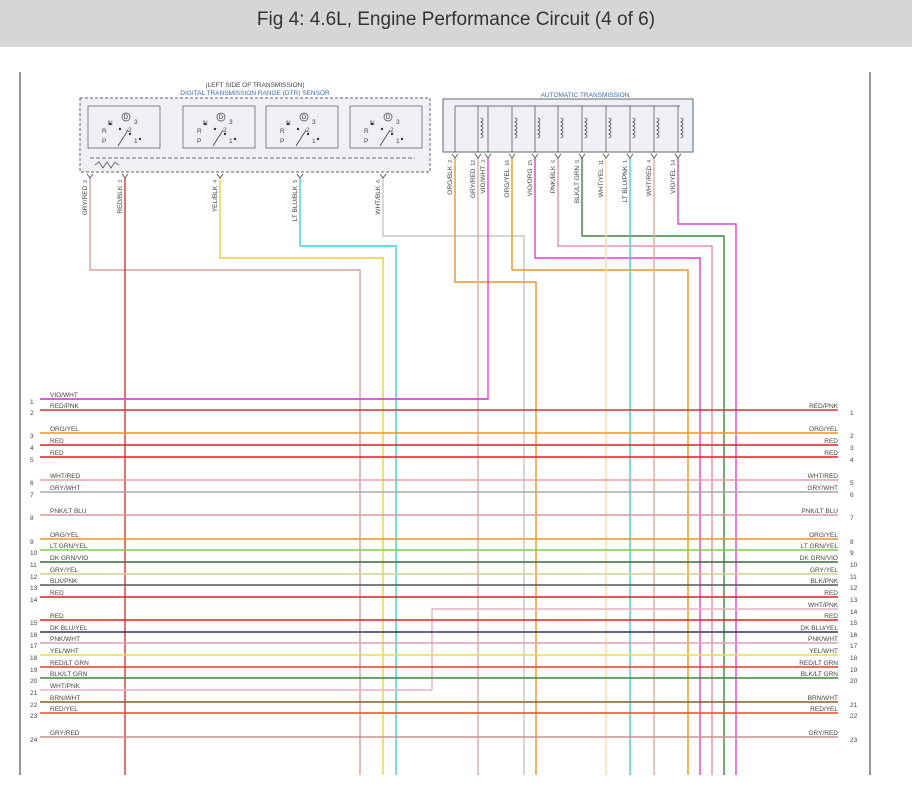 The image size is (912, 805). I want to click on right-pin: 6, so click(852, 495).